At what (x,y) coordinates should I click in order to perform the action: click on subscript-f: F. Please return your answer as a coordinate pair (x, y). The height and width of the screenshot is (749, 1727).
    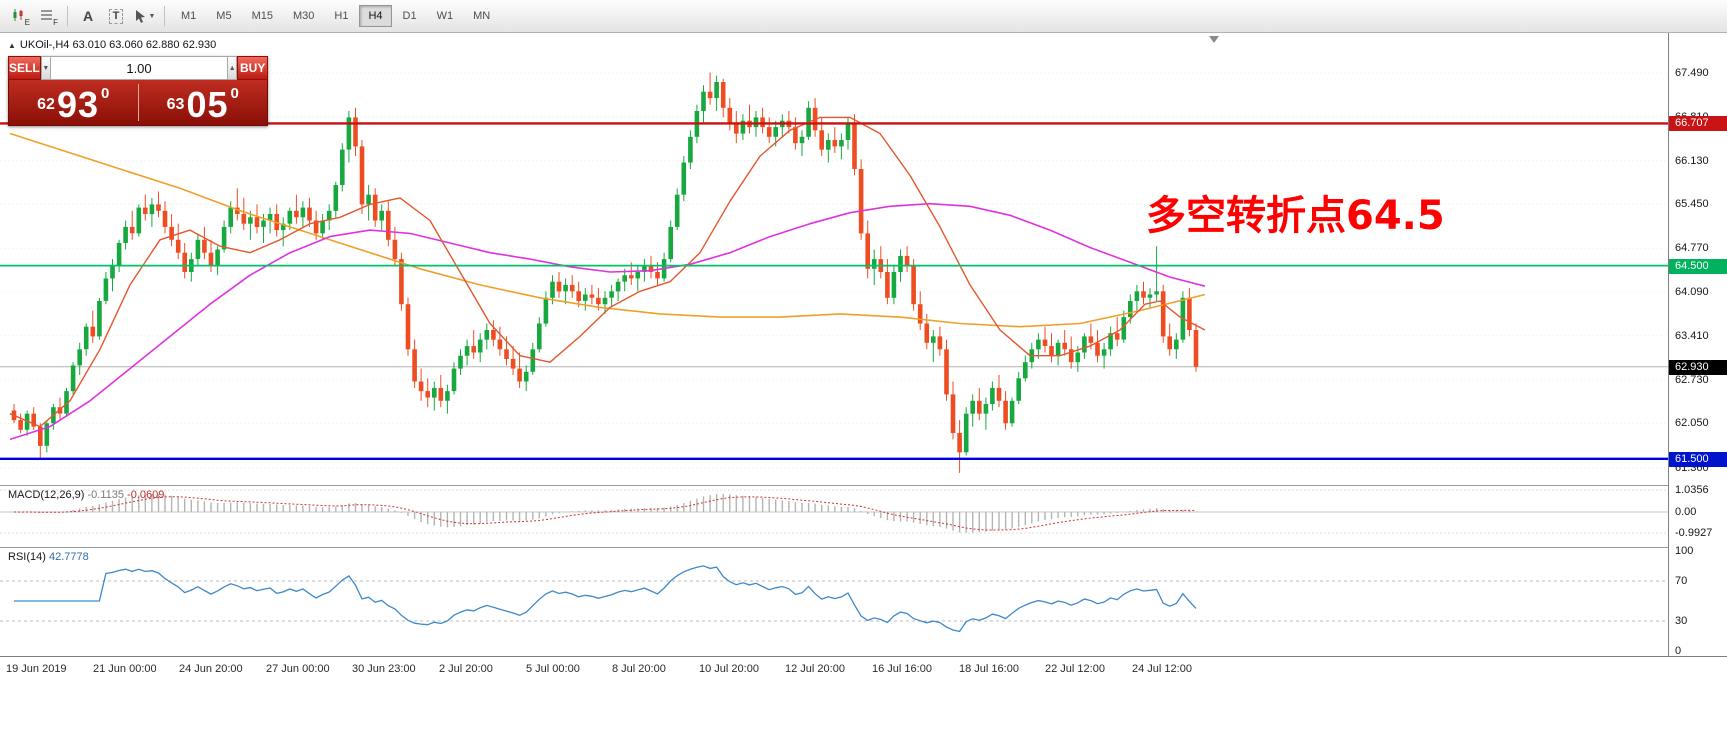
    Looking at the image, I should click on (55, 22).